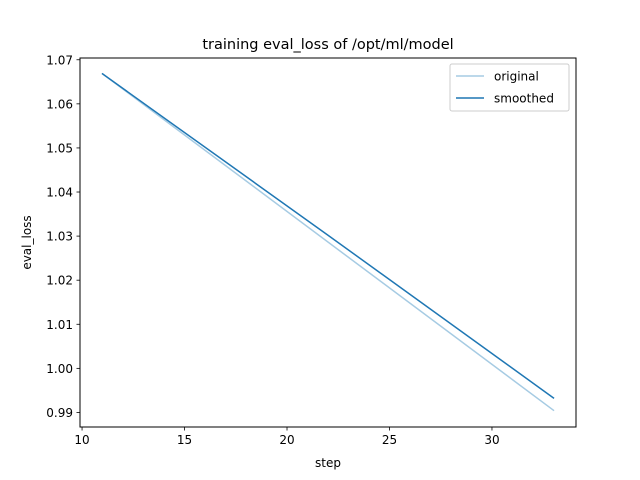 The image size is (640, 480). What do you see at coordinates (491, 440) in the screenshot?
I see `x-tick-label: 30` at bounding box center [491, 440].